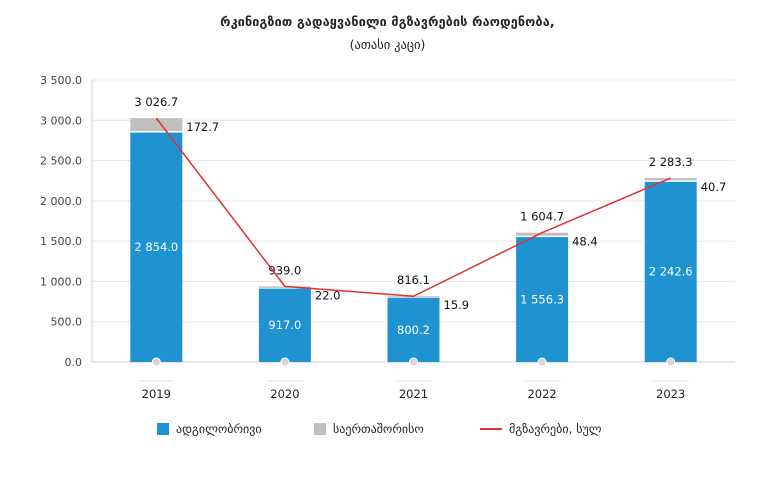  What do you see at coordinates (61, 281) in the screenshot?
I see `y-tick-label: 1 000.0` at bounding box center [61, 281].